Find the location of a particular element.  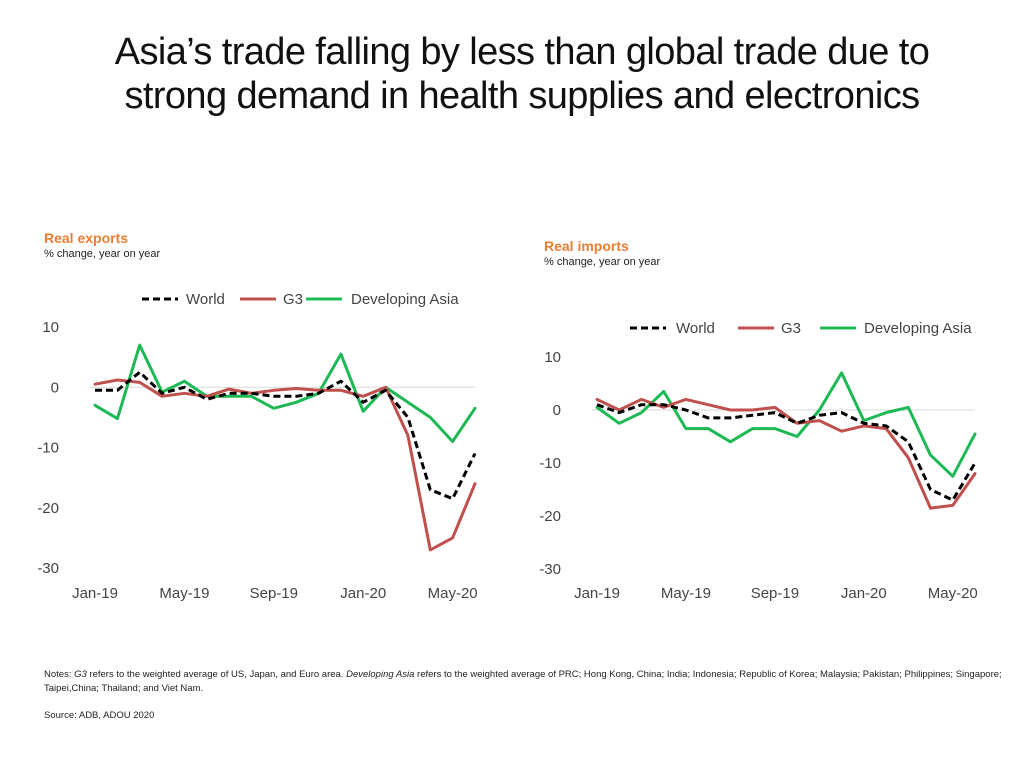

imports-chart-subtitle: % change, year on year is located at coordinates (602, 262).